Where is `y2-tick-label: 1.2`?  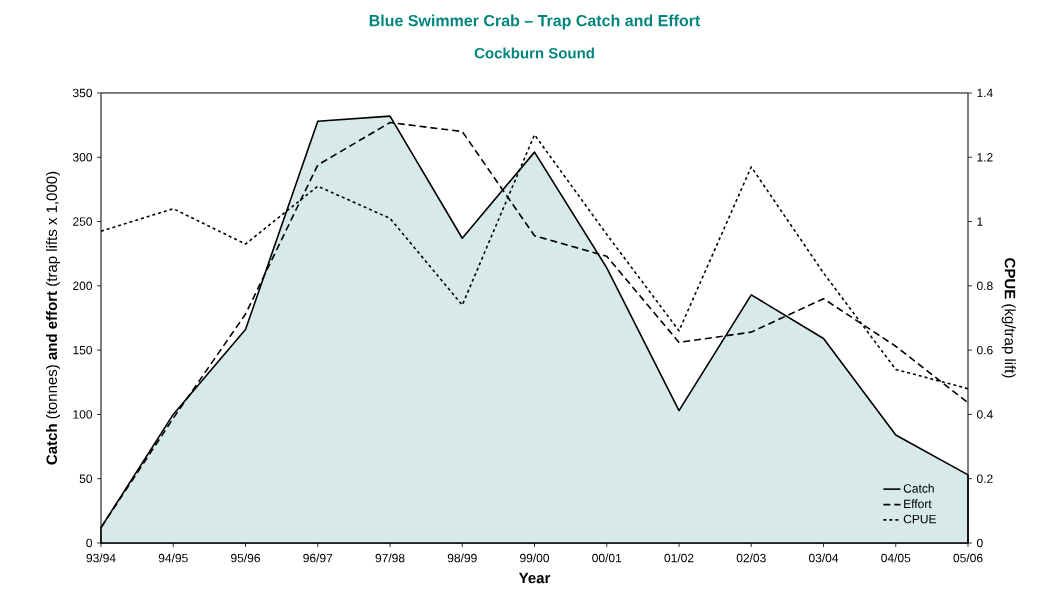
y2-tick-label: 1.2 is located at coordinates (985, 157).